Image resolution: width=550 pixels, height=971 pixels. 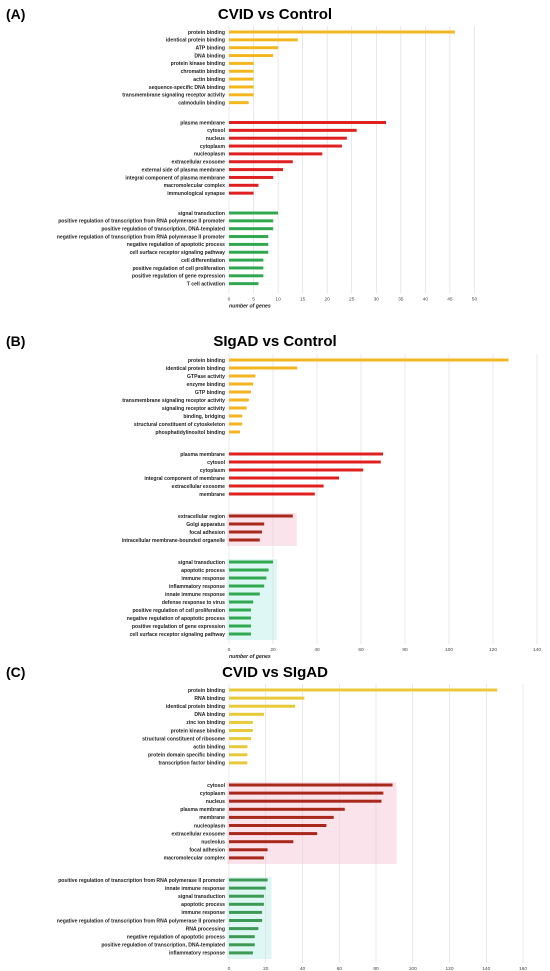 What do you see at coordinates (175, 178) in the screenshot?
I see `category-label: integral component of plasma membrane` at bounding box center [175, 178].